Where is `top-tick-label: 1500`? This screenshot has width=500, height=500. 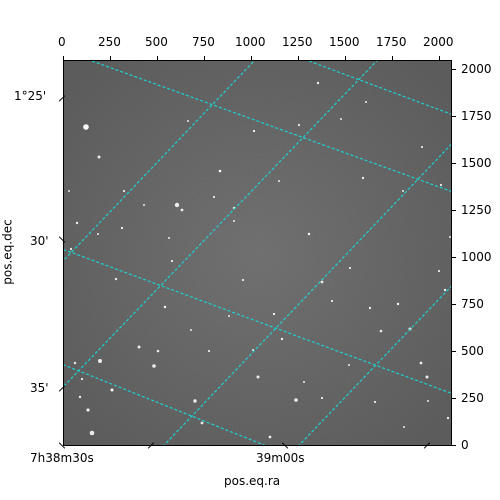 top-tick-label: 1500 is located at coordinates (344, 42).